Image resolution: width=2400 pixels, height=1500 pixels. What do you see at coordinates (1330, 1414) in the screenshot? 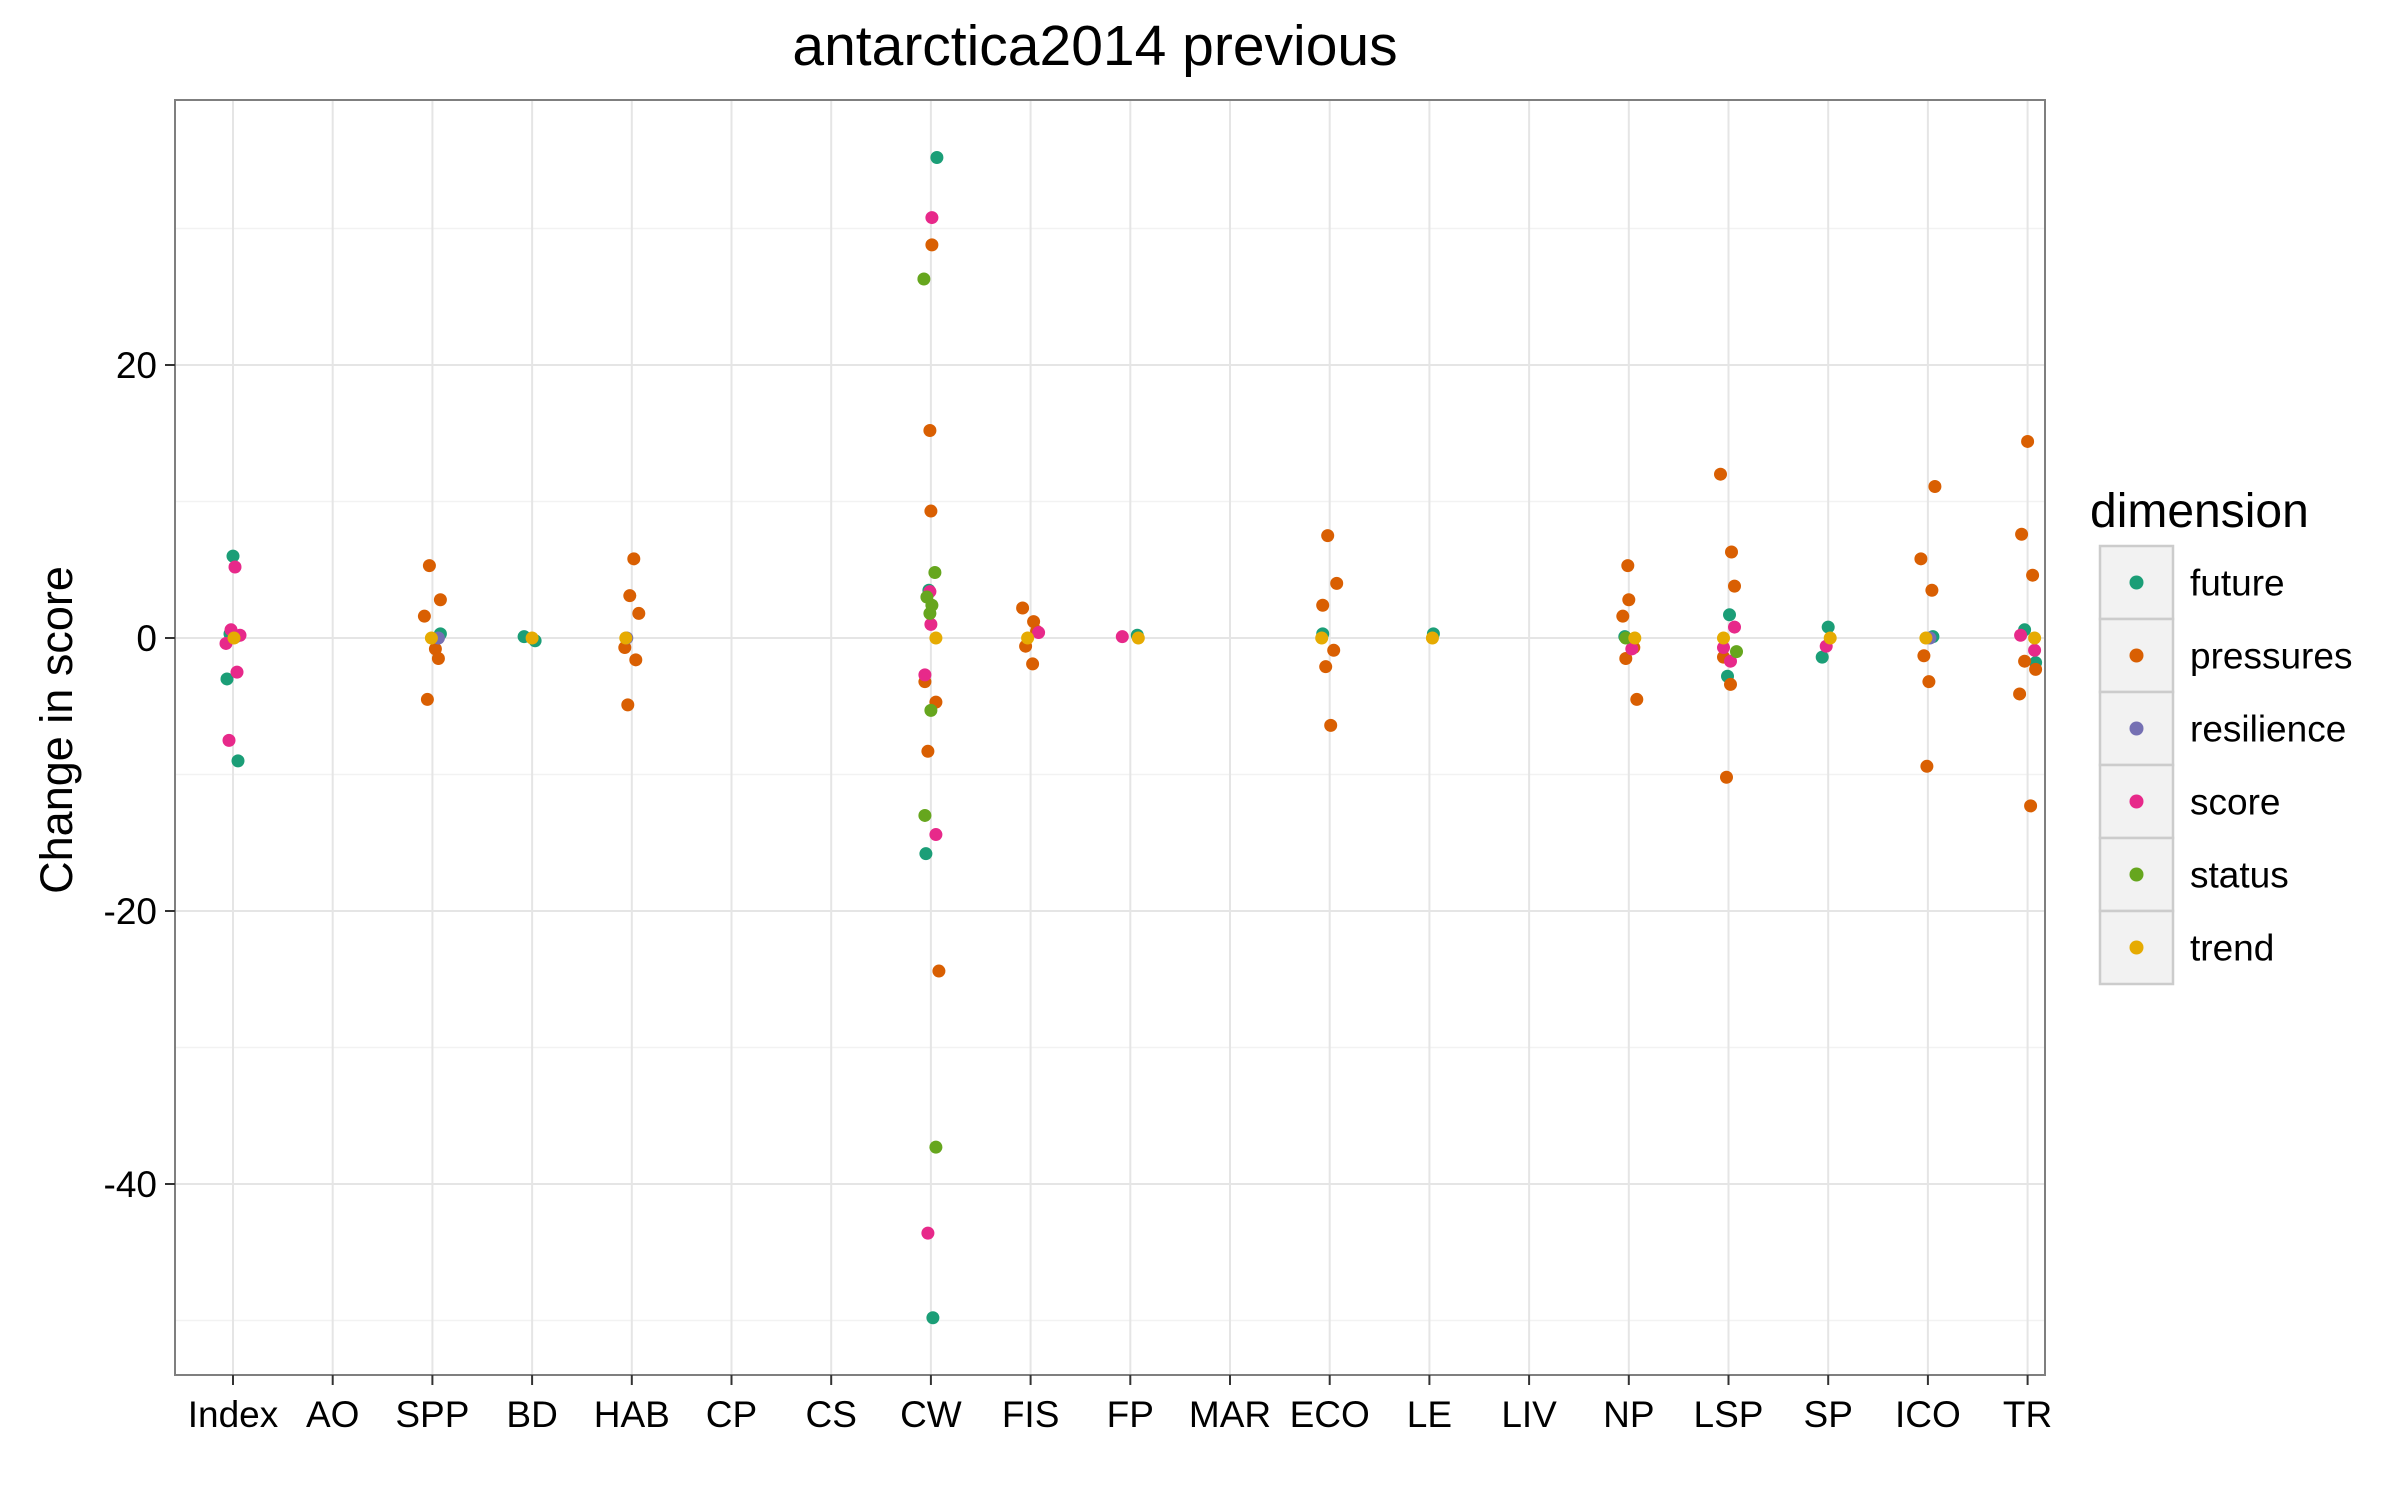
I see `x-tick-label: ECO` at bounding box center [1330, 1414].